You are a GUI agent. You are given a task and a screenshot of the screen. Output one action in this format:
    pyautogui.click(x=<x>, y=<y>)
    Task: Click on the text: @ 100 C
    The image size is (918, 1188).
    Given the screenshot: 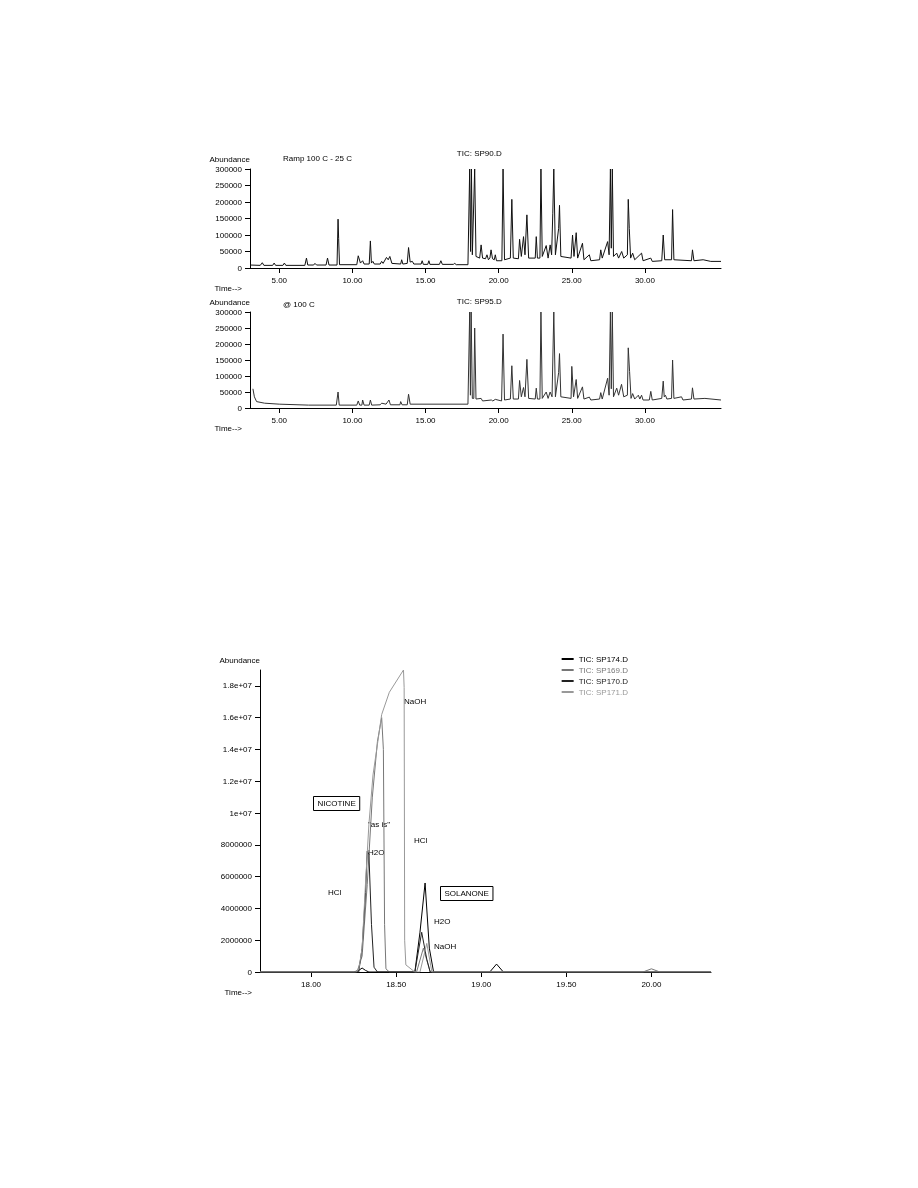 What is the action you would take?
    pyautogui.click(x=299, y=304)
    